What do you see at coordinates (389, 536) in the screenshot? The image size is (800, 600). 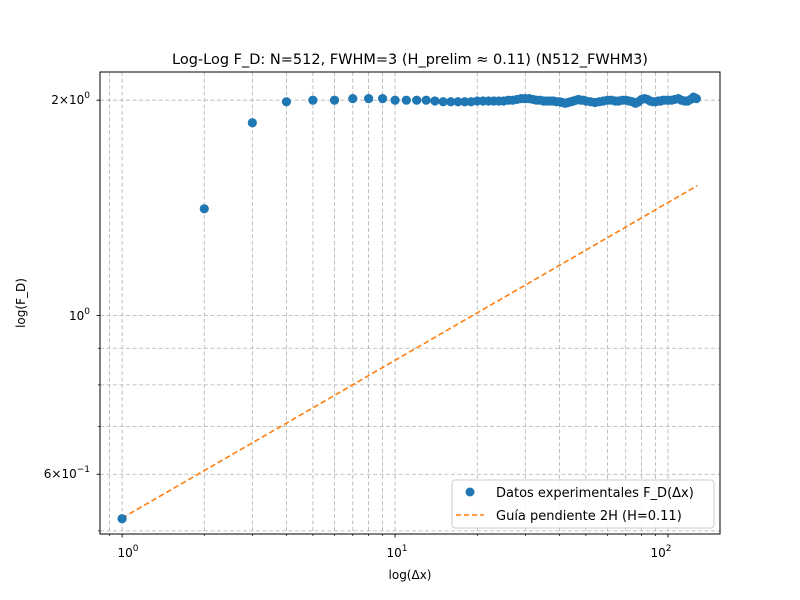 I see `x-ticks` at bounding box center [389, 536].